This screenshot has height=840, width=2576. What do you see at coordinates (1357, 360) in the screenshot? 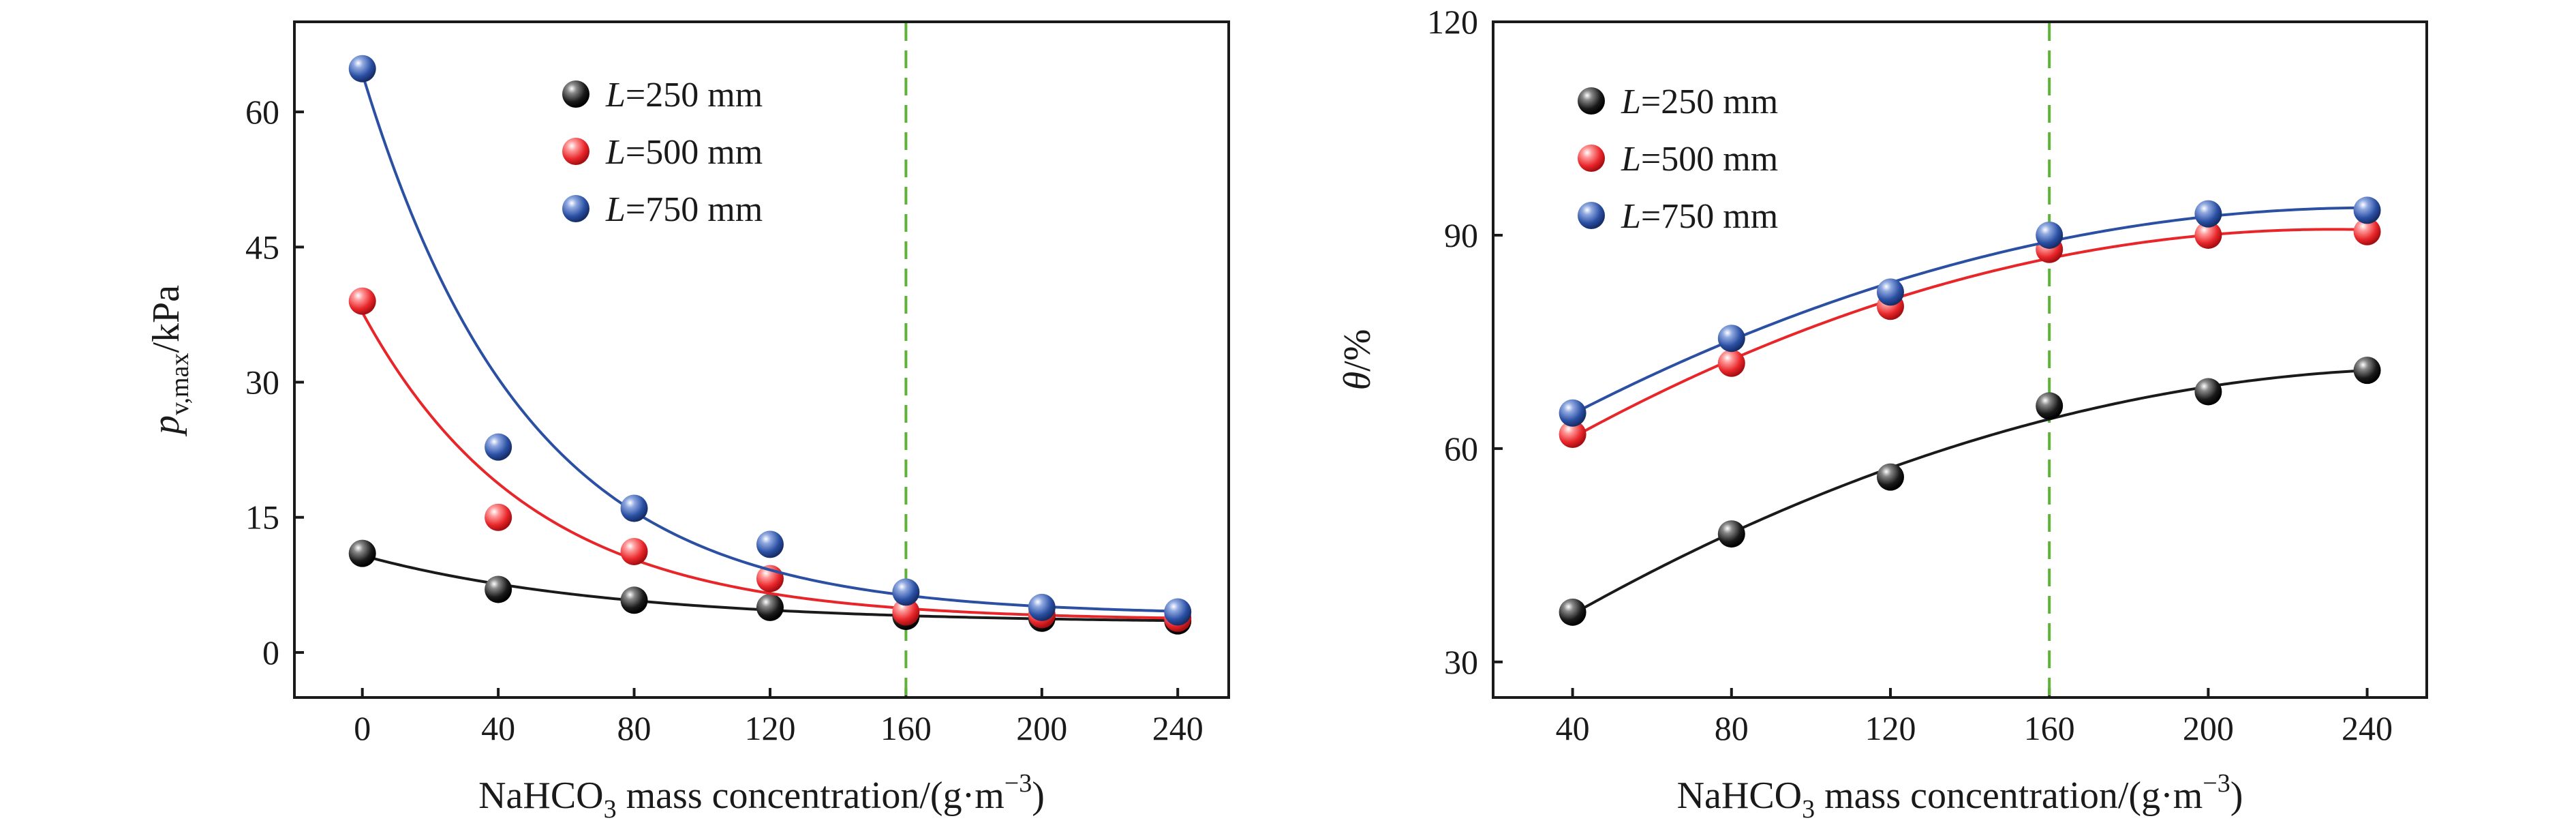
I see `y-axis-label: θ/%` at bounding box center [1357, 360].